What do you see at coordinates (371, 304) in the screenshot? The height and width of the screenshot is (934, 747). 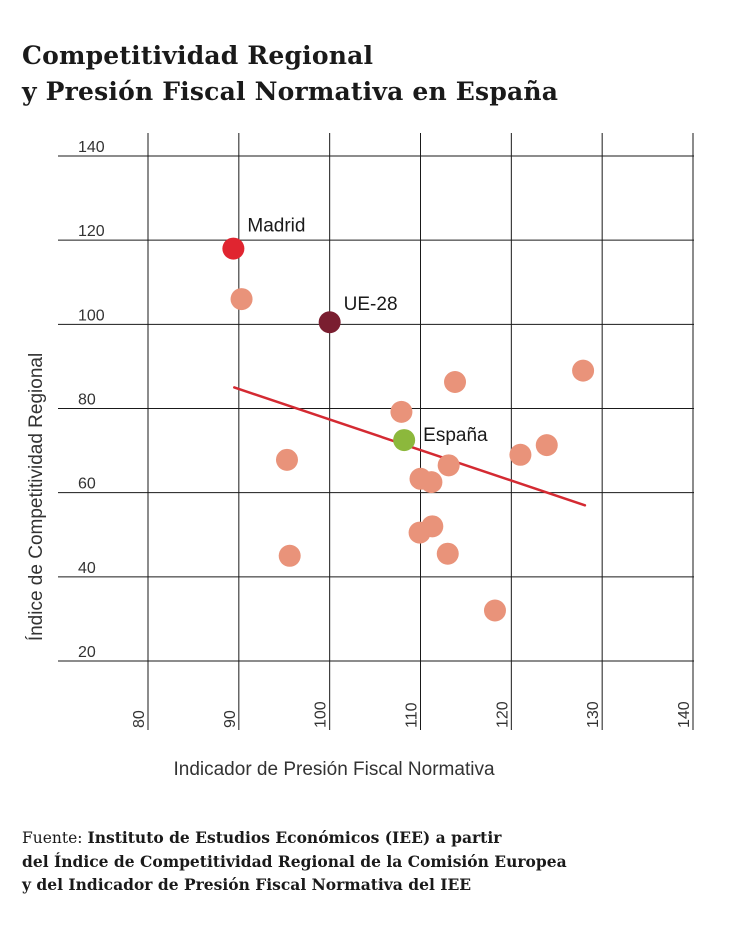 I see `point-label-ue28: UE-28` at bounding box center [371, 304].